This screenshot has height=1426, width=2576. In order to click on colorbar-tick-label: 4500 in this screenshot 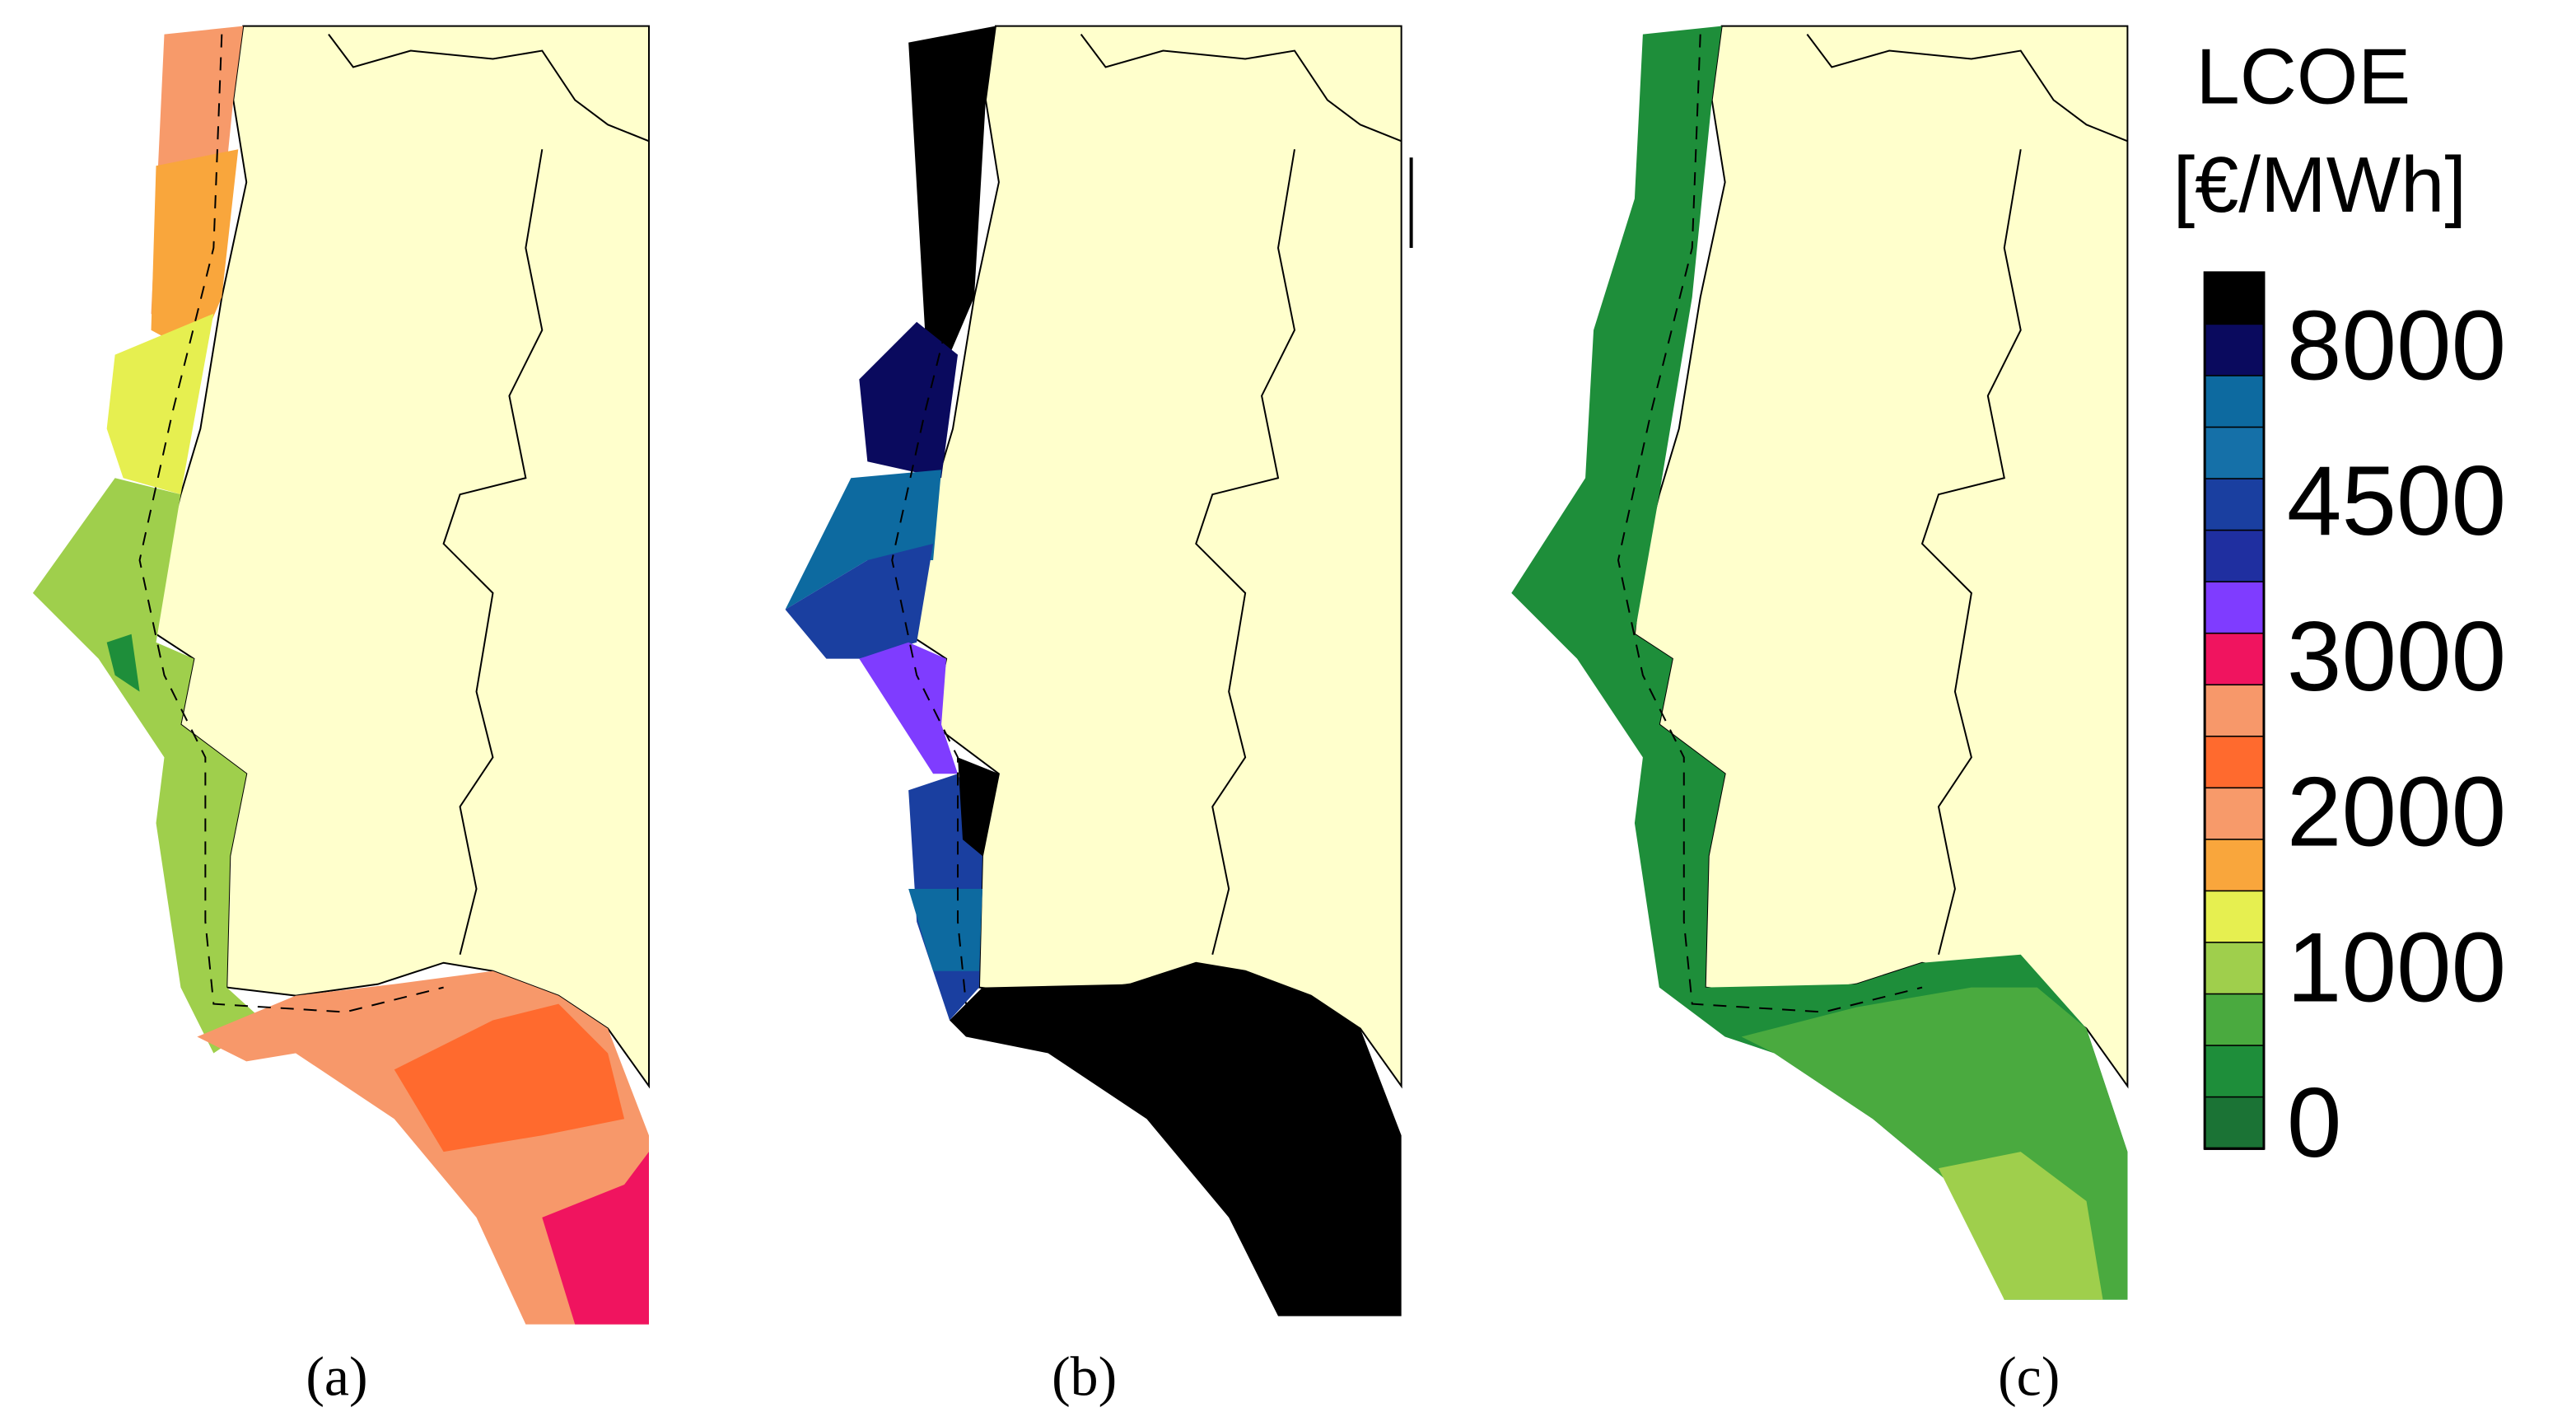, I will do `click(2396, 501)`.